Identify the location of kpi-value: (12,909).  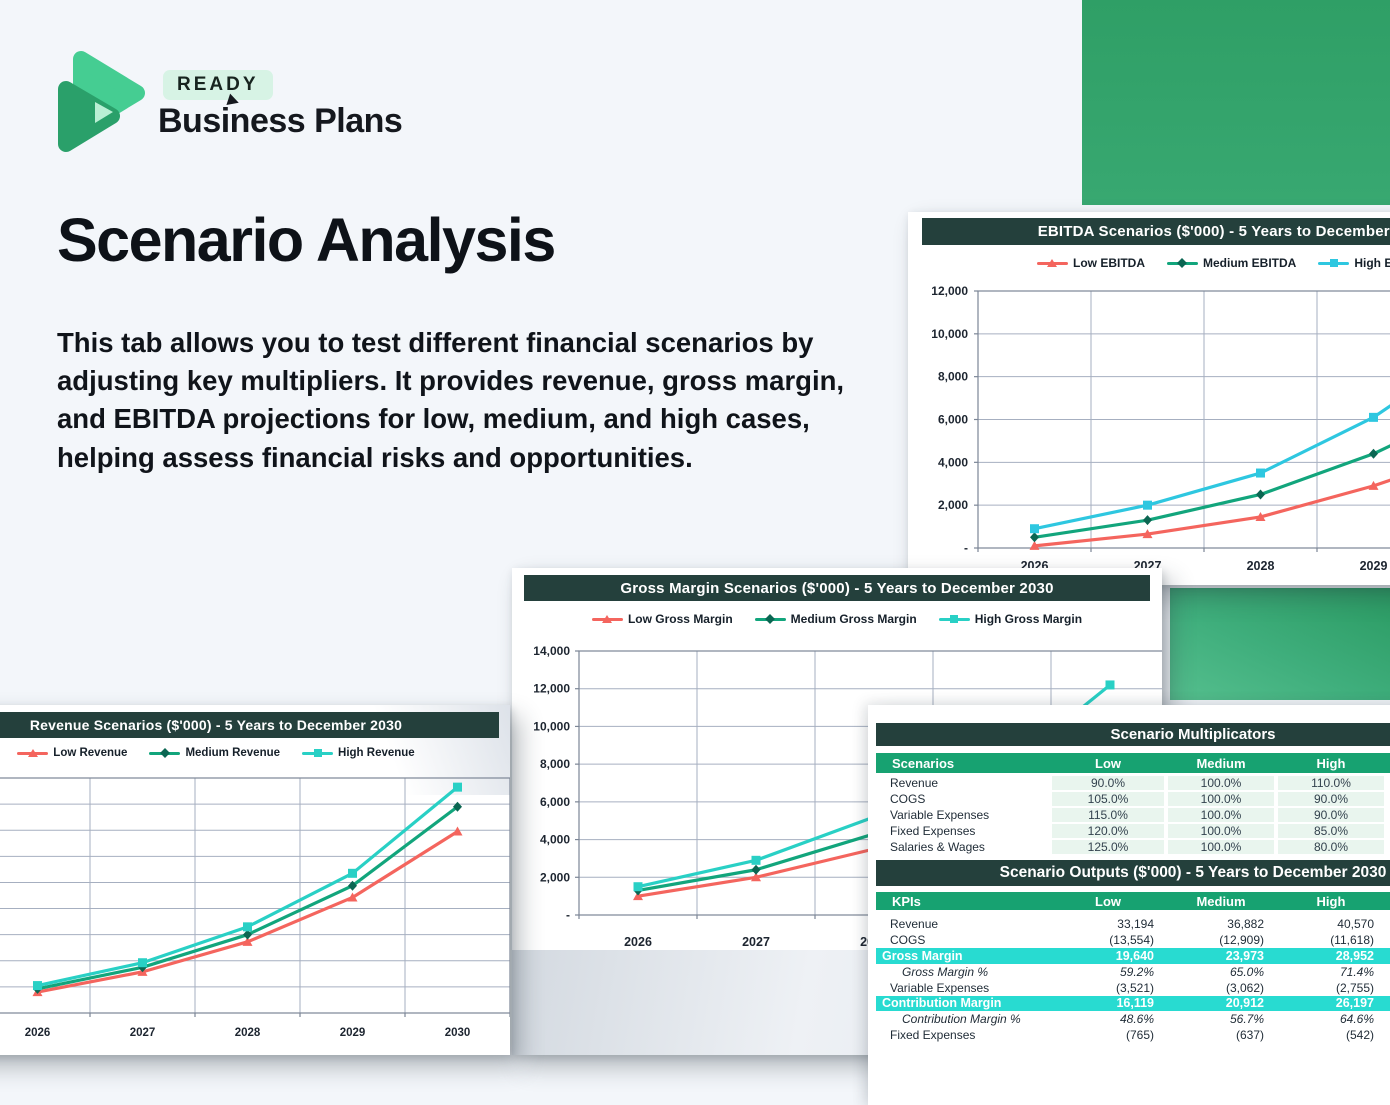
(1220, 940).